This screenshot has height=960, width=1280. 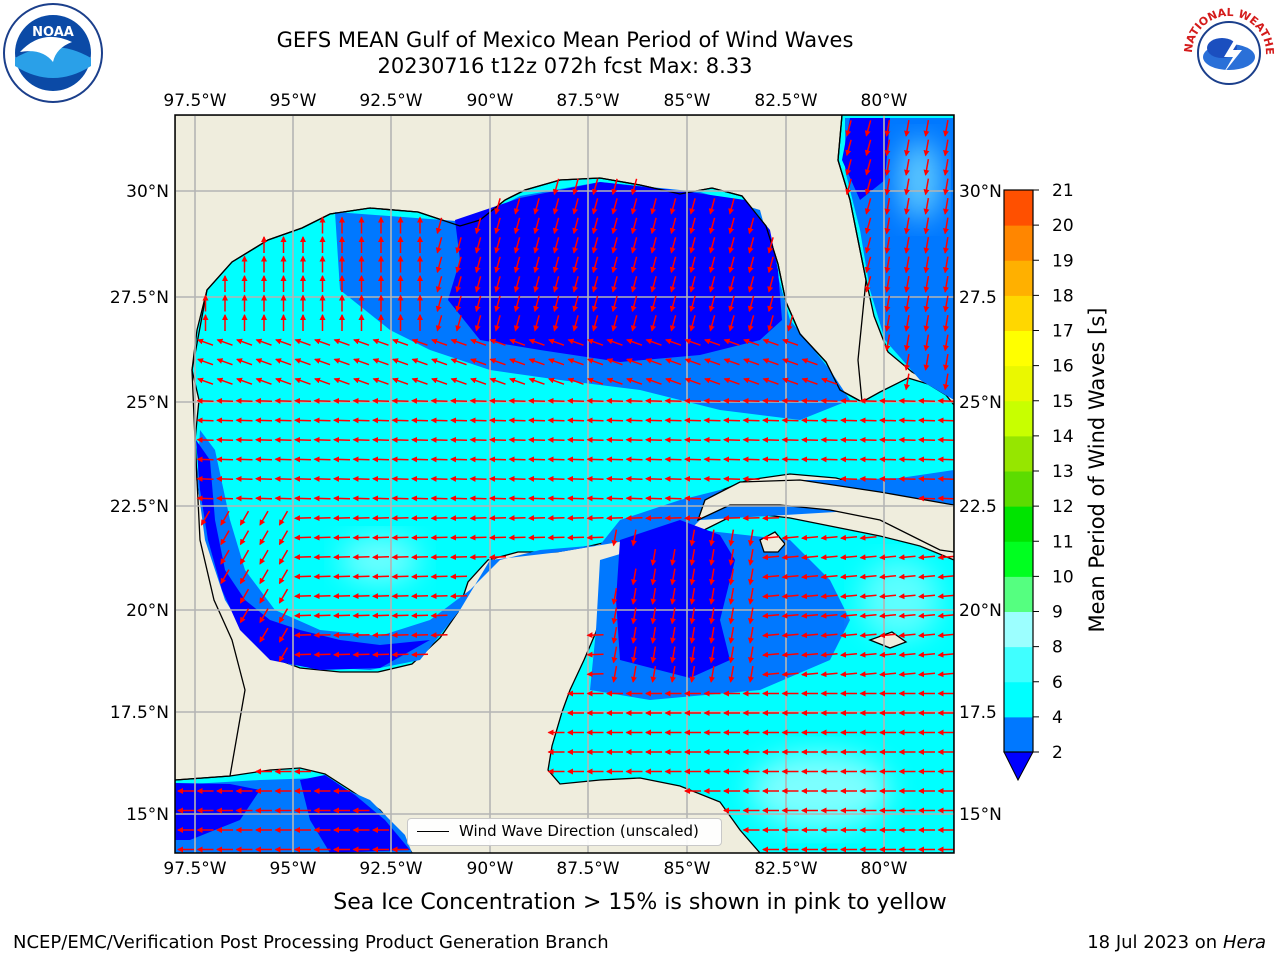 What do you see at coordinates (490, 869) in the screenshot?
I see `lon-tick-bottom-3: 90°W` at bounding box center [490, 869].